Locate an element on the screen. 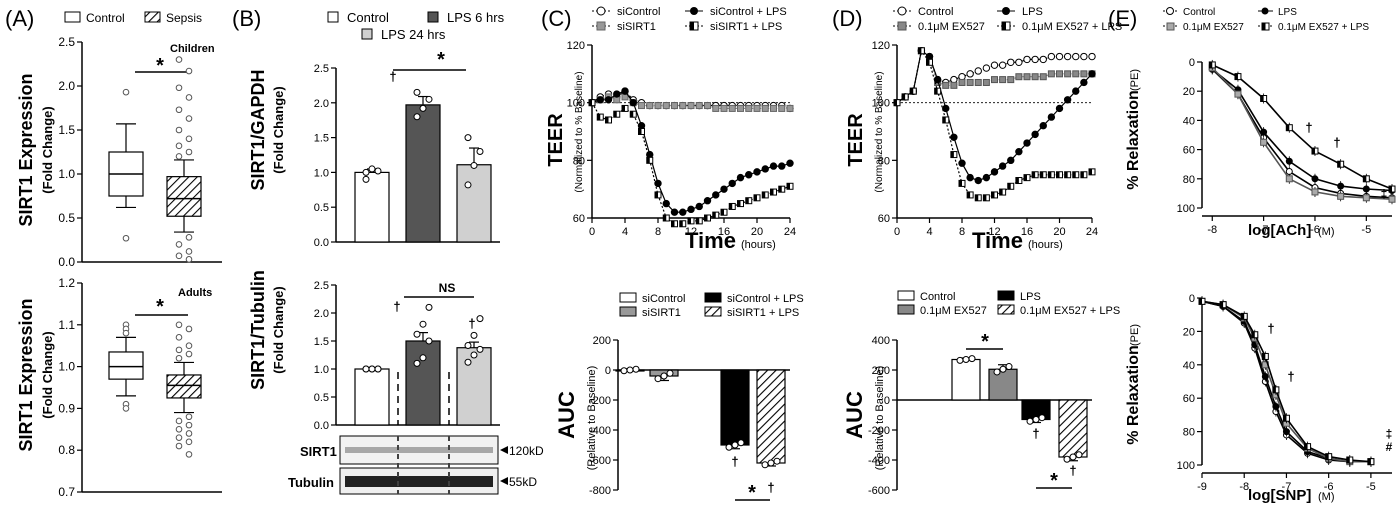  y-tick-label: 0.8 is located at coordinates (66, 450).